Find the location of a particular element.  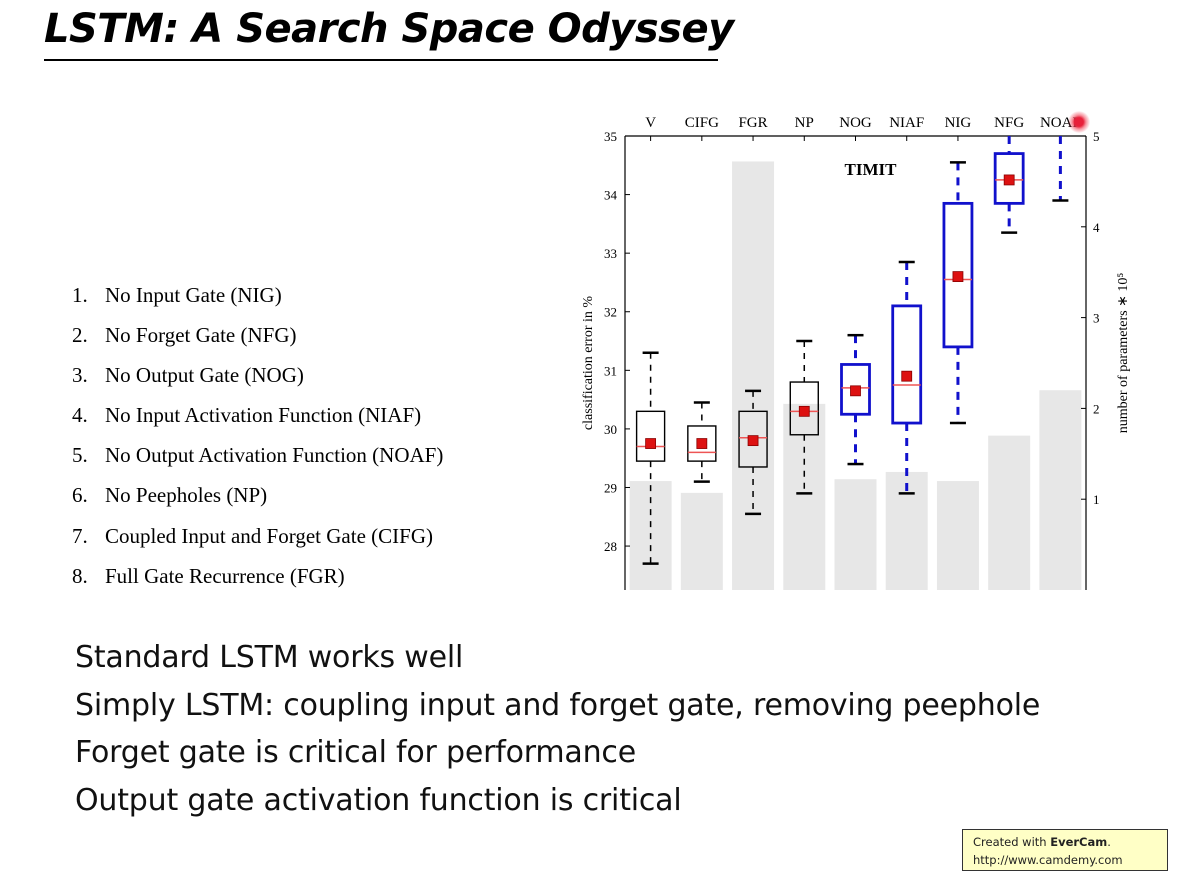

variant-number: 3. is located at coordinates (80, 375).